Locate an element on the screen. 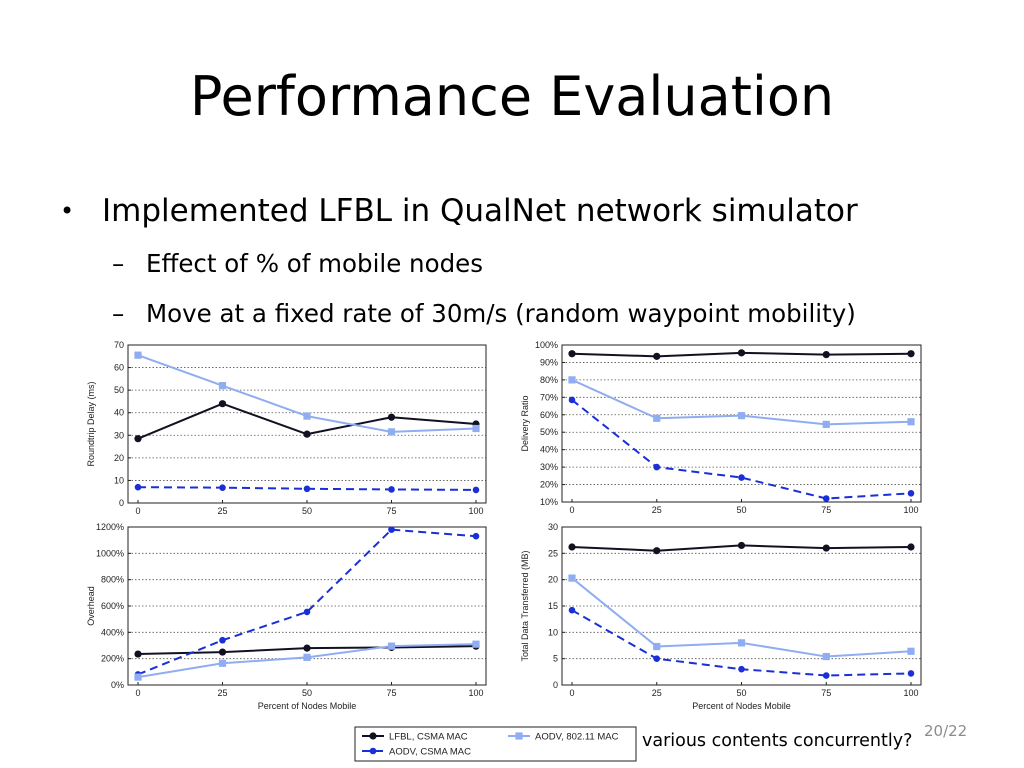  y-tick-label: 10% is located at coordinates (549, 502).